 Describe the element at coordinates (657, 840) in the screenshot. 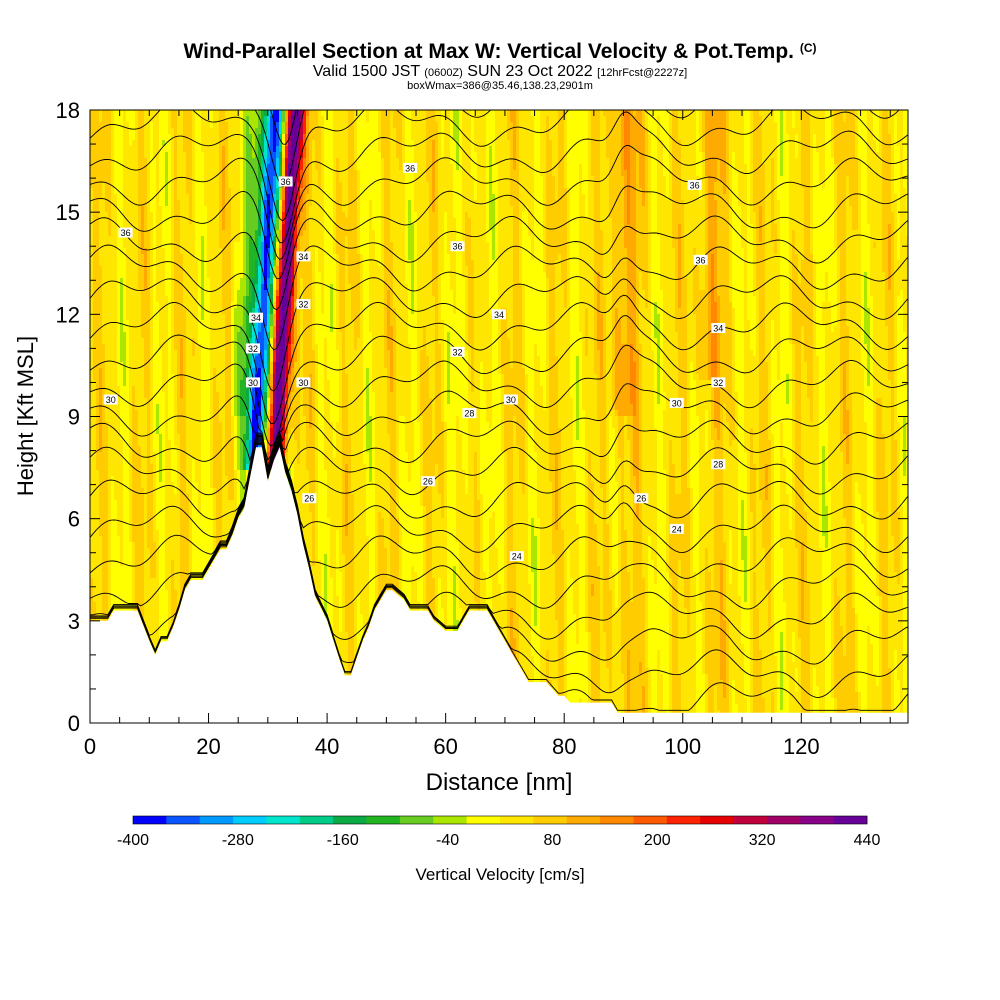

I see `colorbar-tick-label: 200` at that location.